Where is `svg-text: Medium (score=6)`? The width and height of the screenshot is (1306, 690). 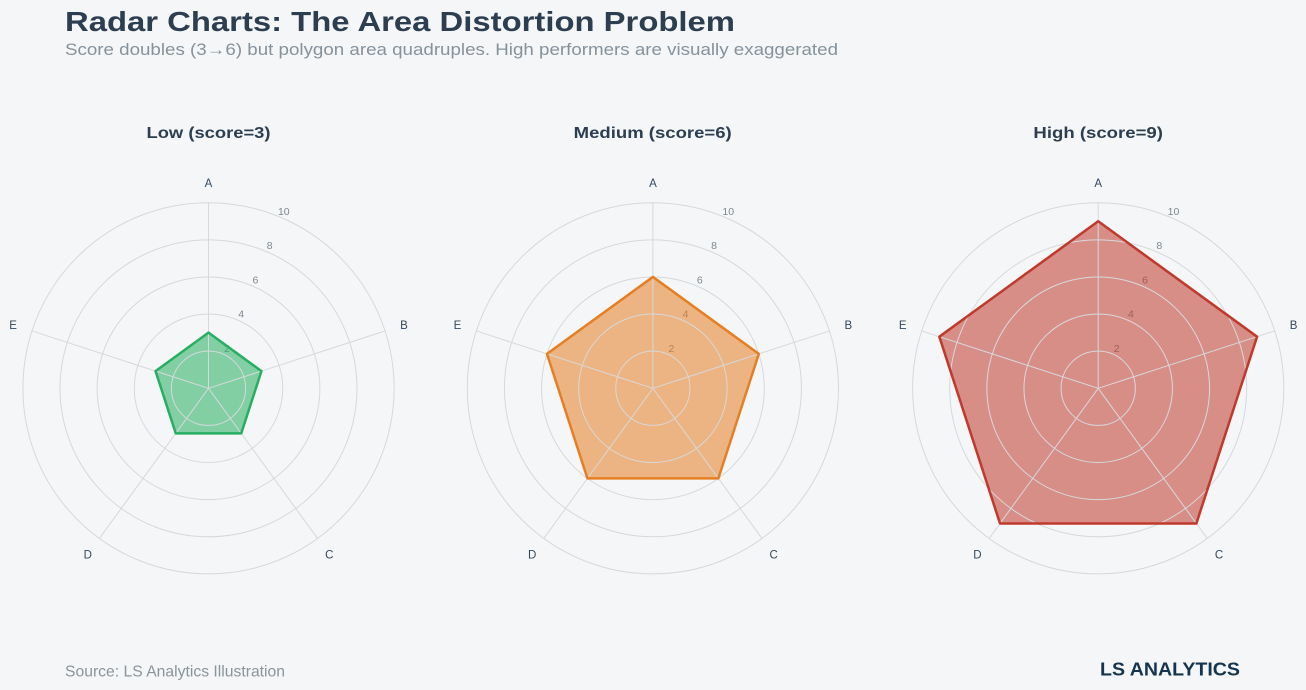 svg-text: Medium (score=6) is located at coordinates (653, 133).